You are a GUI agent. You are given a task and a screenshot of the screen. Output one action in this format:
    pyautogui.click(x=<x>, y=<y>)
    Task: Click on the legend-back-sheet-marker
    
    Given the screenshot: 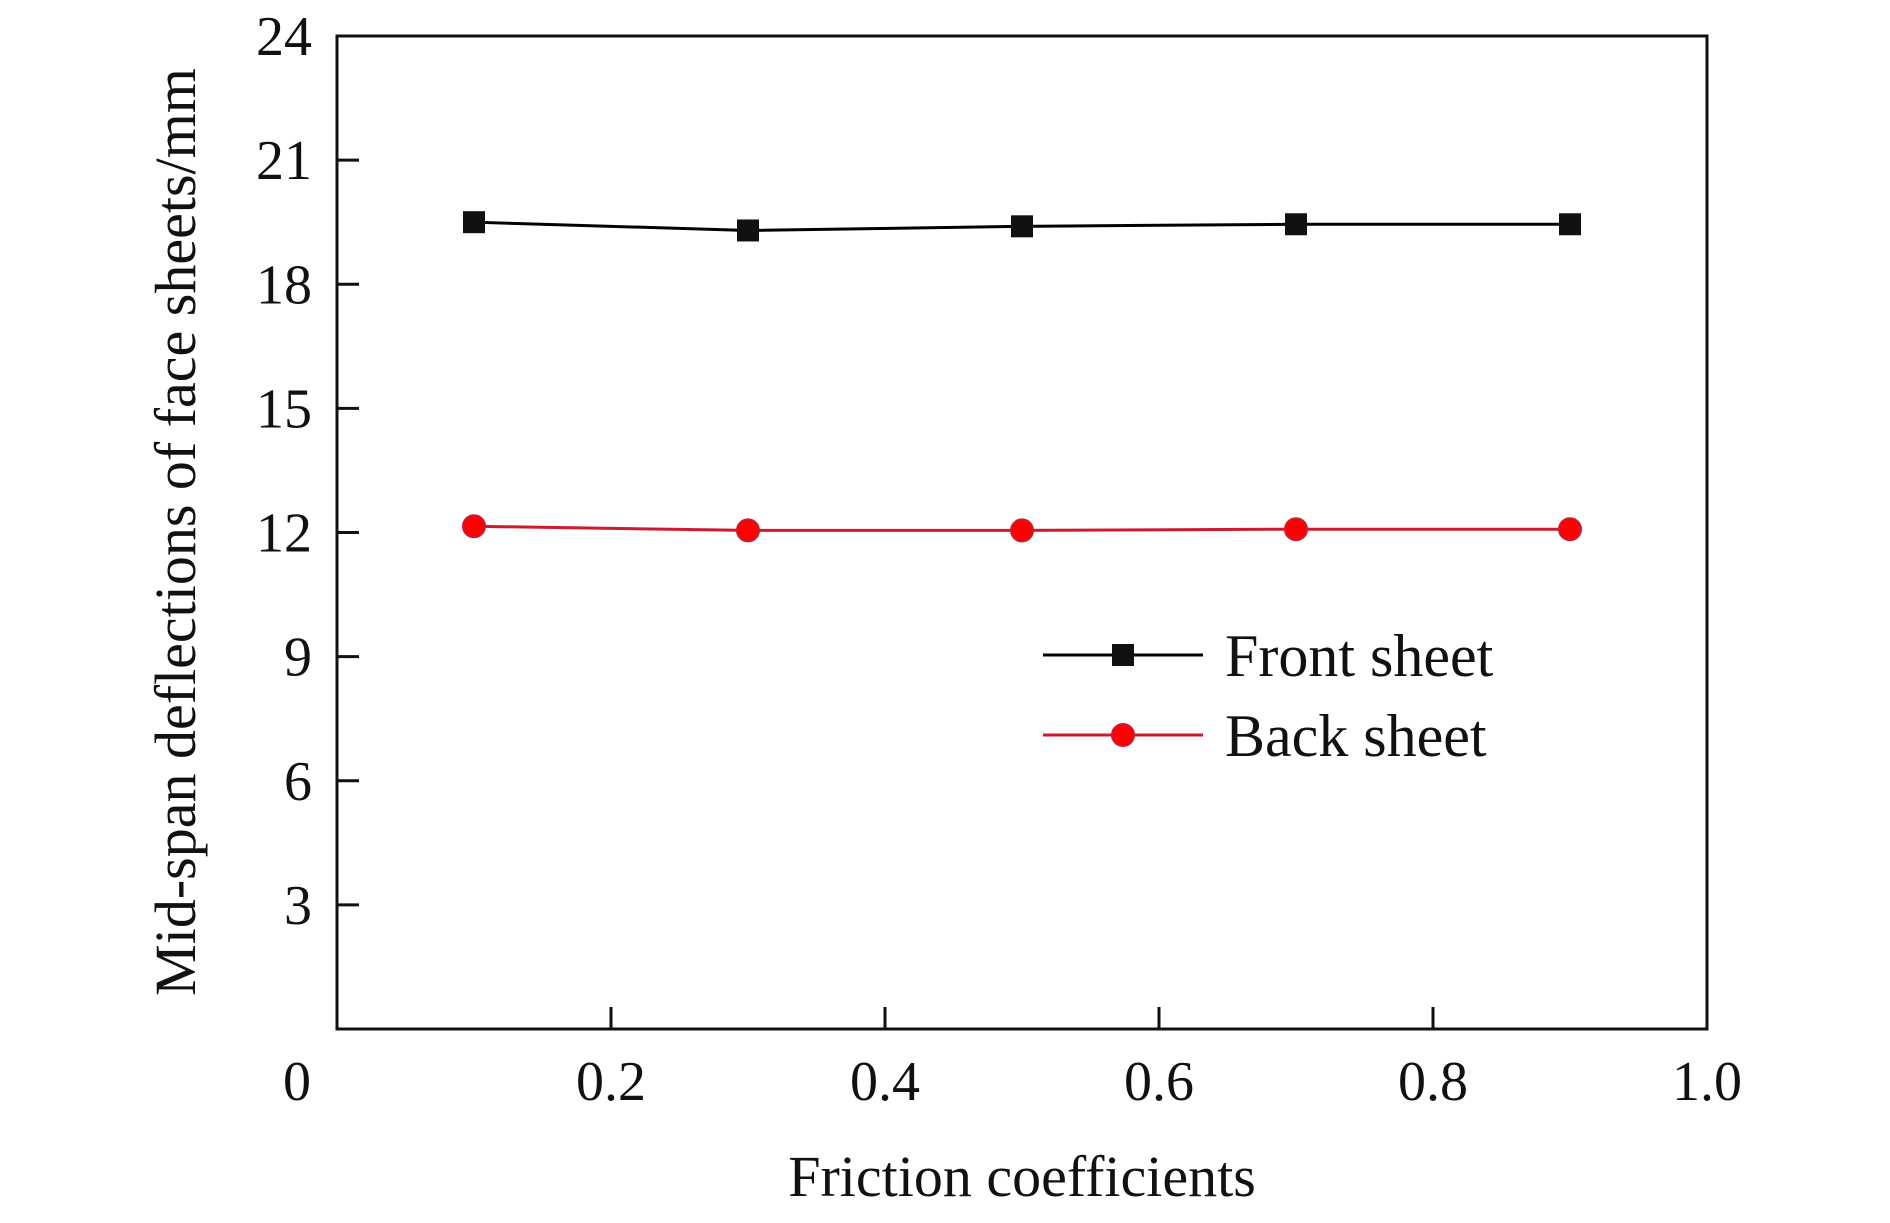 What is the action you would take?
    pyautogui.click(x=1123, y=735)
    